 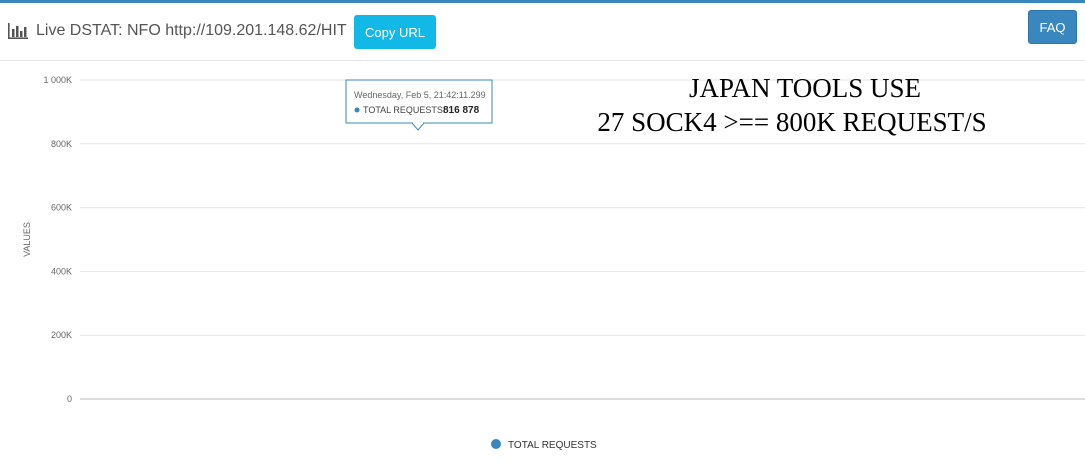 I want to click on bar-chart-icon, so click(x=18, y=31).